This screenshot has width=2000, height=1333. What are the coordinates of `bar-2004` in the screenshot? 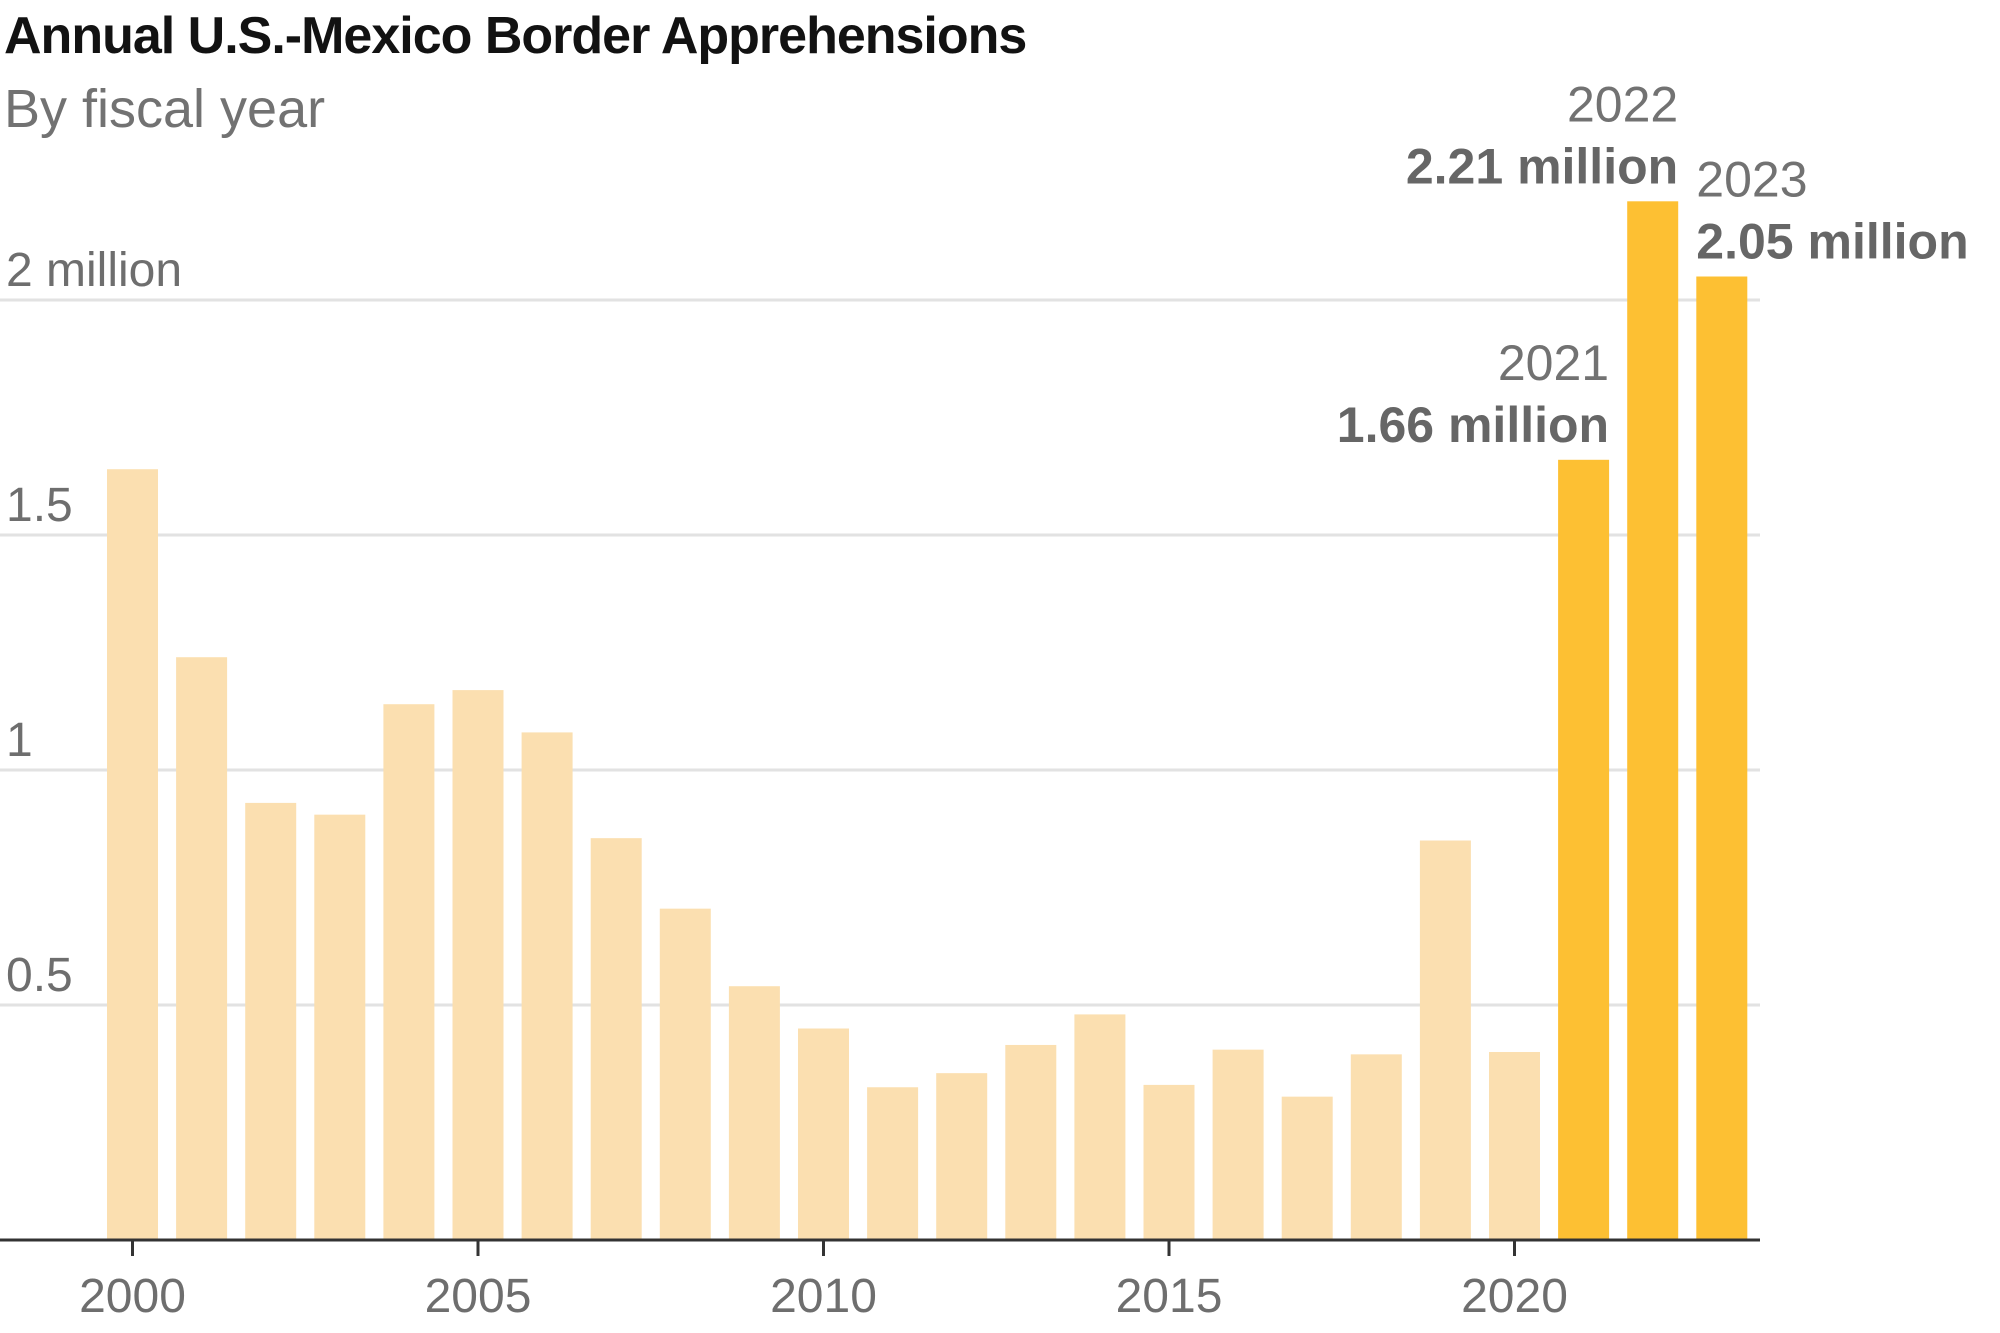 It's located at (409, 972).